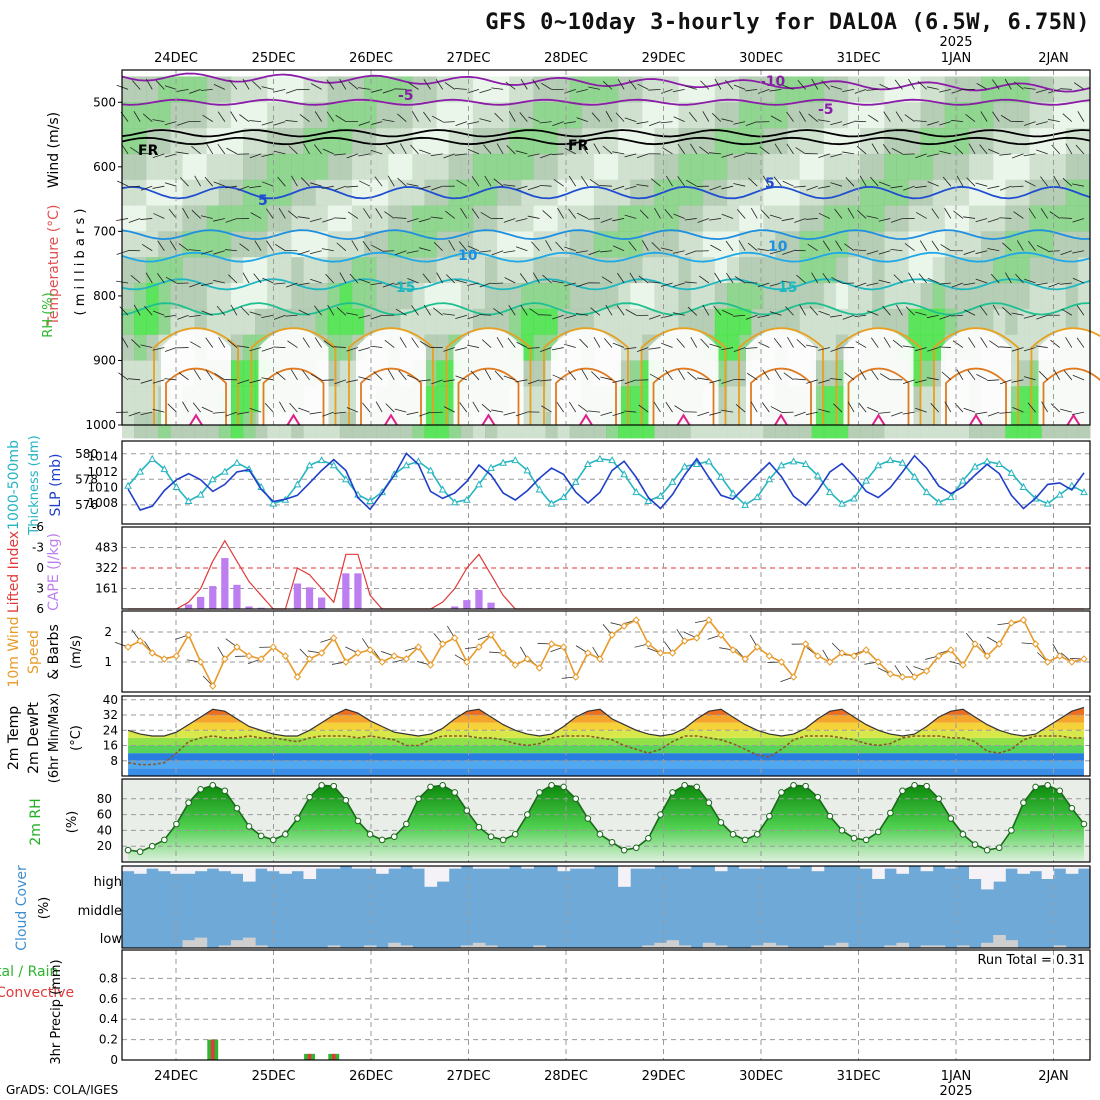 Image resolution: width=1100 pixels, height=1100 pixels. I want to click on label-rh2m-units: (%), so click(72, 822).